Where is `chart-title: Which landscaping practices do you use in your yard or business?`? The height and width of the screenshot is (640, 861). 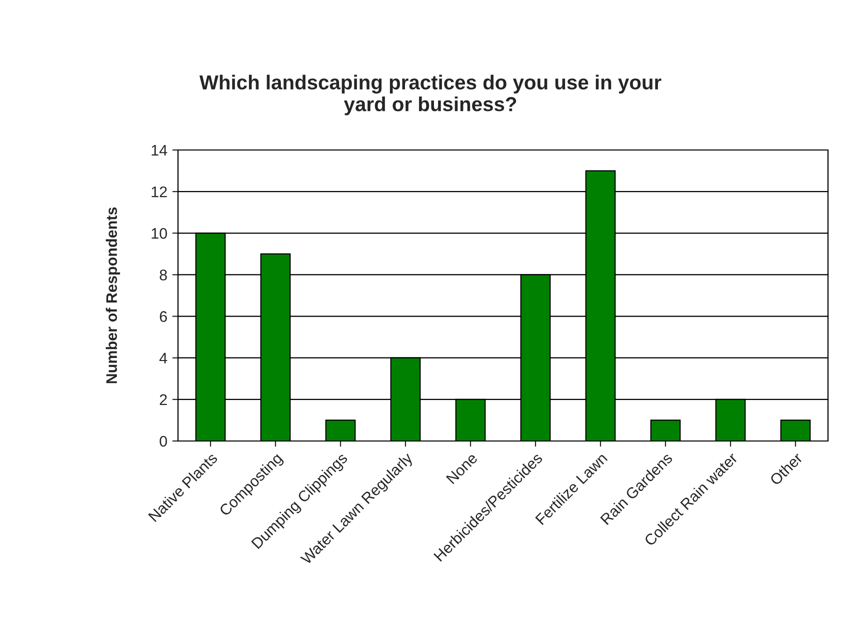 chart-title: Which landscaping practices do you use in your yard or business? is located at coordinates (430, 95).